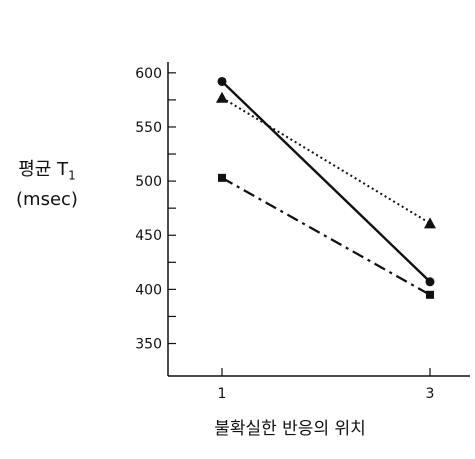 The image size is (475, 459). Describe the element at coordinates (290, 429) in the screenshot. I see `x-axis-label: 불확실한 반응의 위치` at that location.